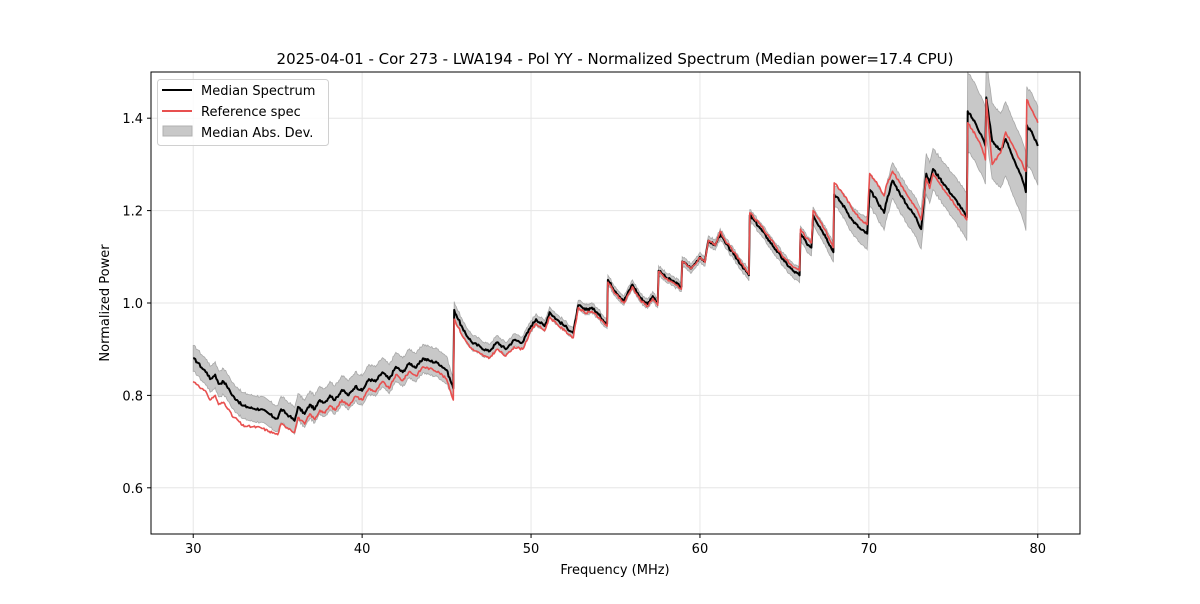 Image resolution: width=1200 pixels, height=604 pixels. What do you see at coordinates (700, 549) in the screenshot?
I see `x-tick-label: 60` at bounding box center [700, 549].